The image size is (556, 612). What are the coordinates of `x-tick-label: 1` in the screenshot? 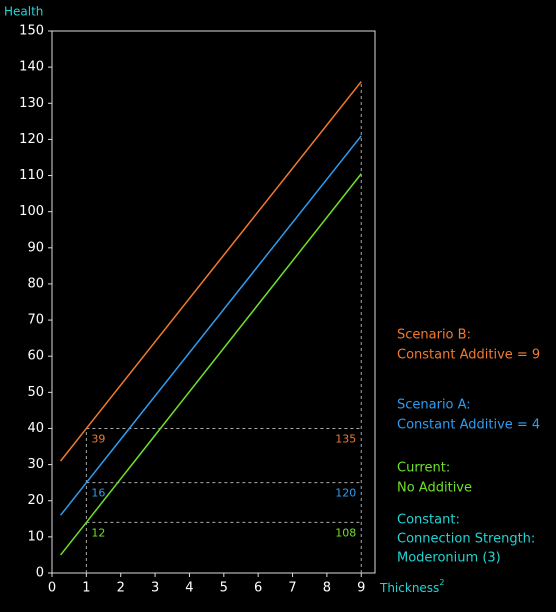 It's located at (86, 588).